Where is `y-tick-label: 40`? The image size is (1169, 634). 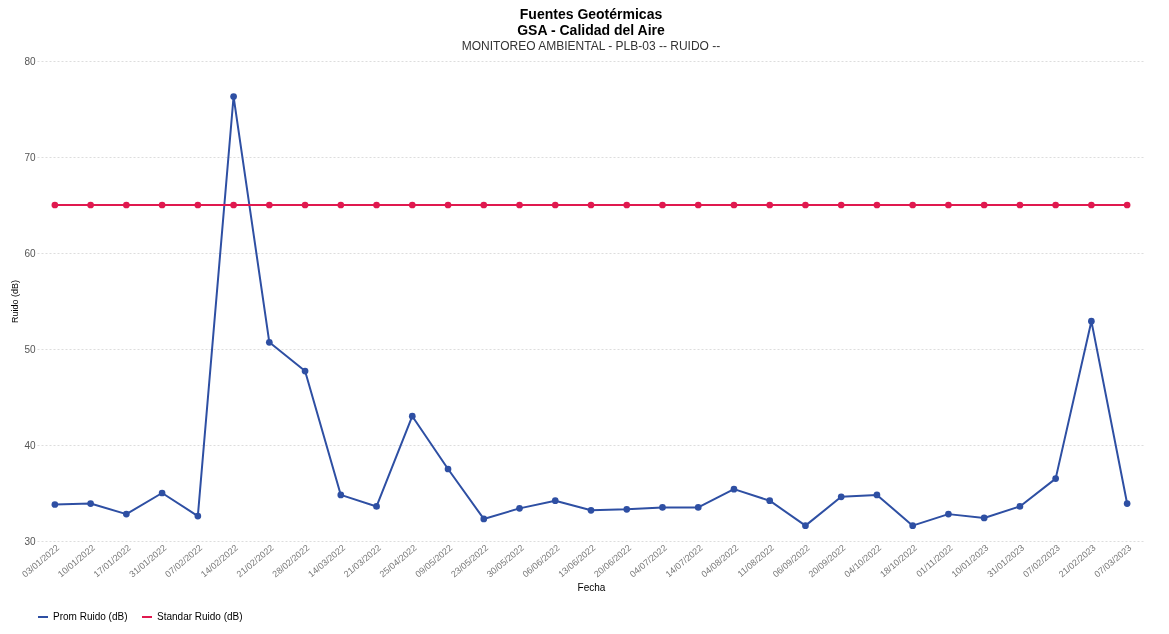 y-tick-label: 40 is located at coordinates (30, 445).